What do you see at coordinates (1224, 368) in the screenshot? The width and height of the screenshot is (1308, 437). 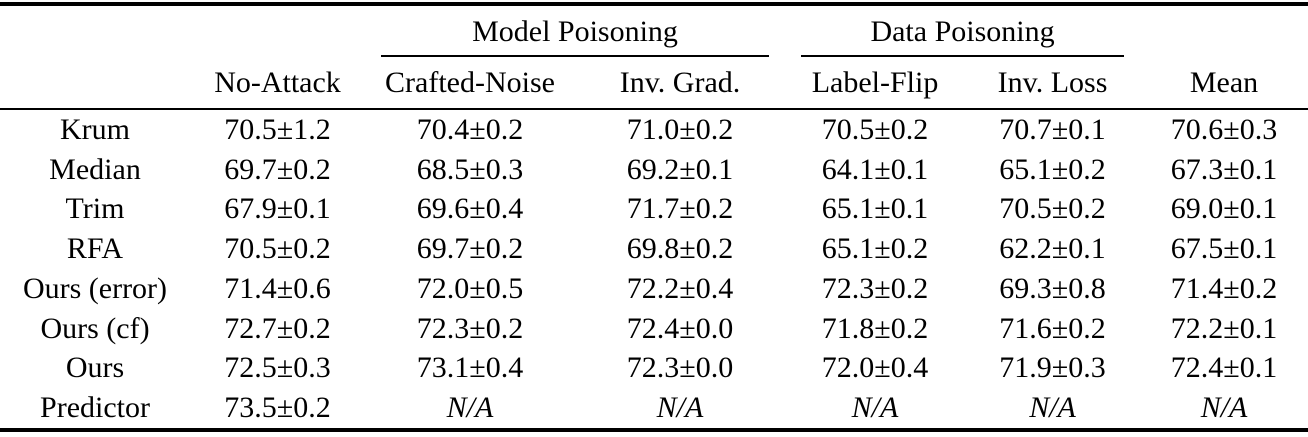 I see `cell-value: 72.4±0.1` at bounding box center [1224, 368].